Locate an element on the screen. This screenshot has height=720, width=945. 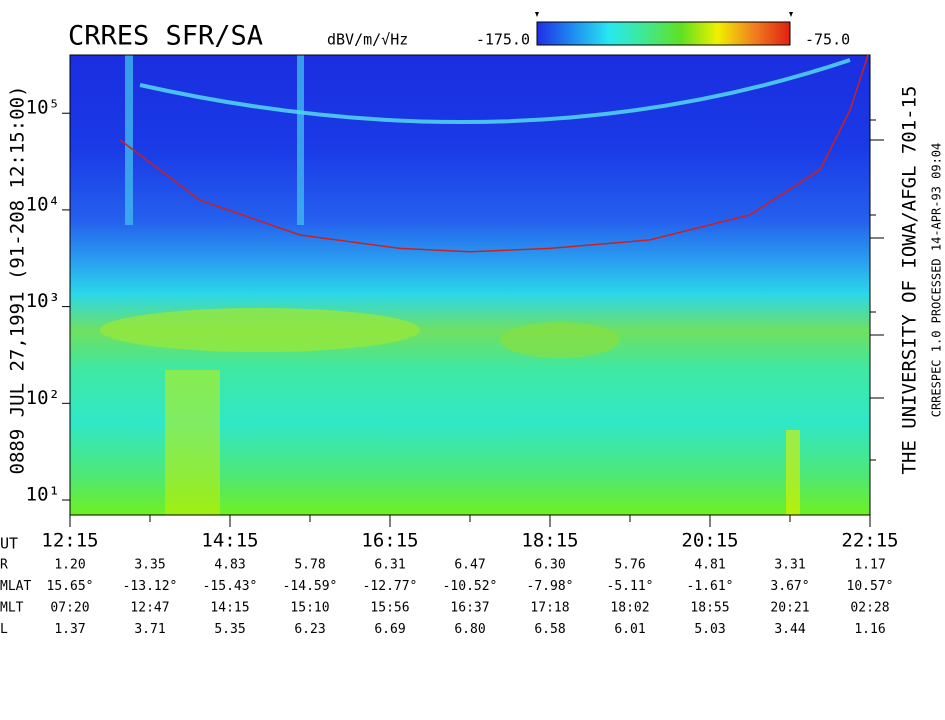
ephemeris-value: 6.47 is located at coordinates (469, 565).